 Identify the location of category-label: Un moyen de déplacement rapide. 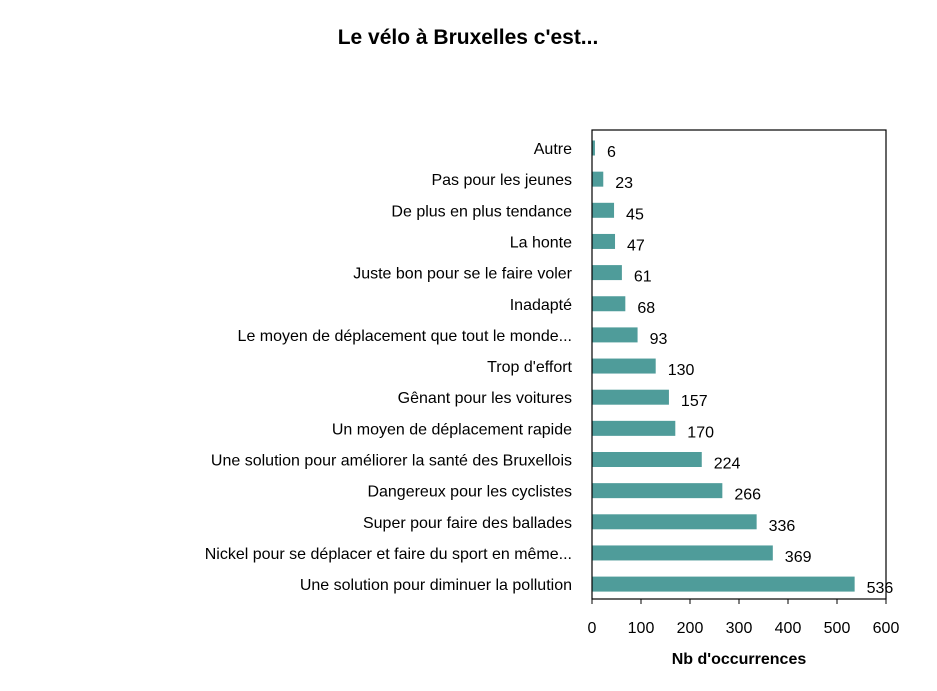
(452, 429).